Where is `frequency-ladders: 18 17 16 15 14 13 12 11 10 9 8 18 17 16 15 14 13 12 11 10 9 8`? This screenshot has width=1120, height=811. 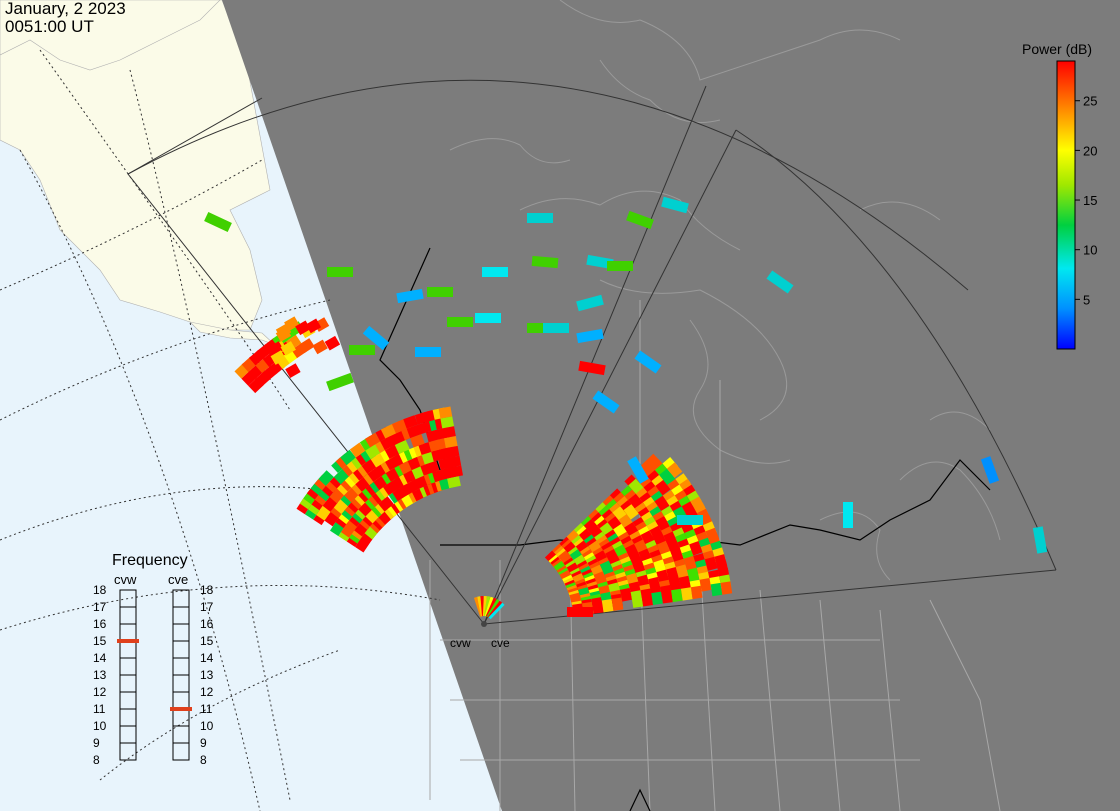 frequency-ladders: 18 17 16 15 14 13 12 11 10 9 8 18 17 16 15 14 13 12 11 10 9 8 is located at coordinates (153, 675).